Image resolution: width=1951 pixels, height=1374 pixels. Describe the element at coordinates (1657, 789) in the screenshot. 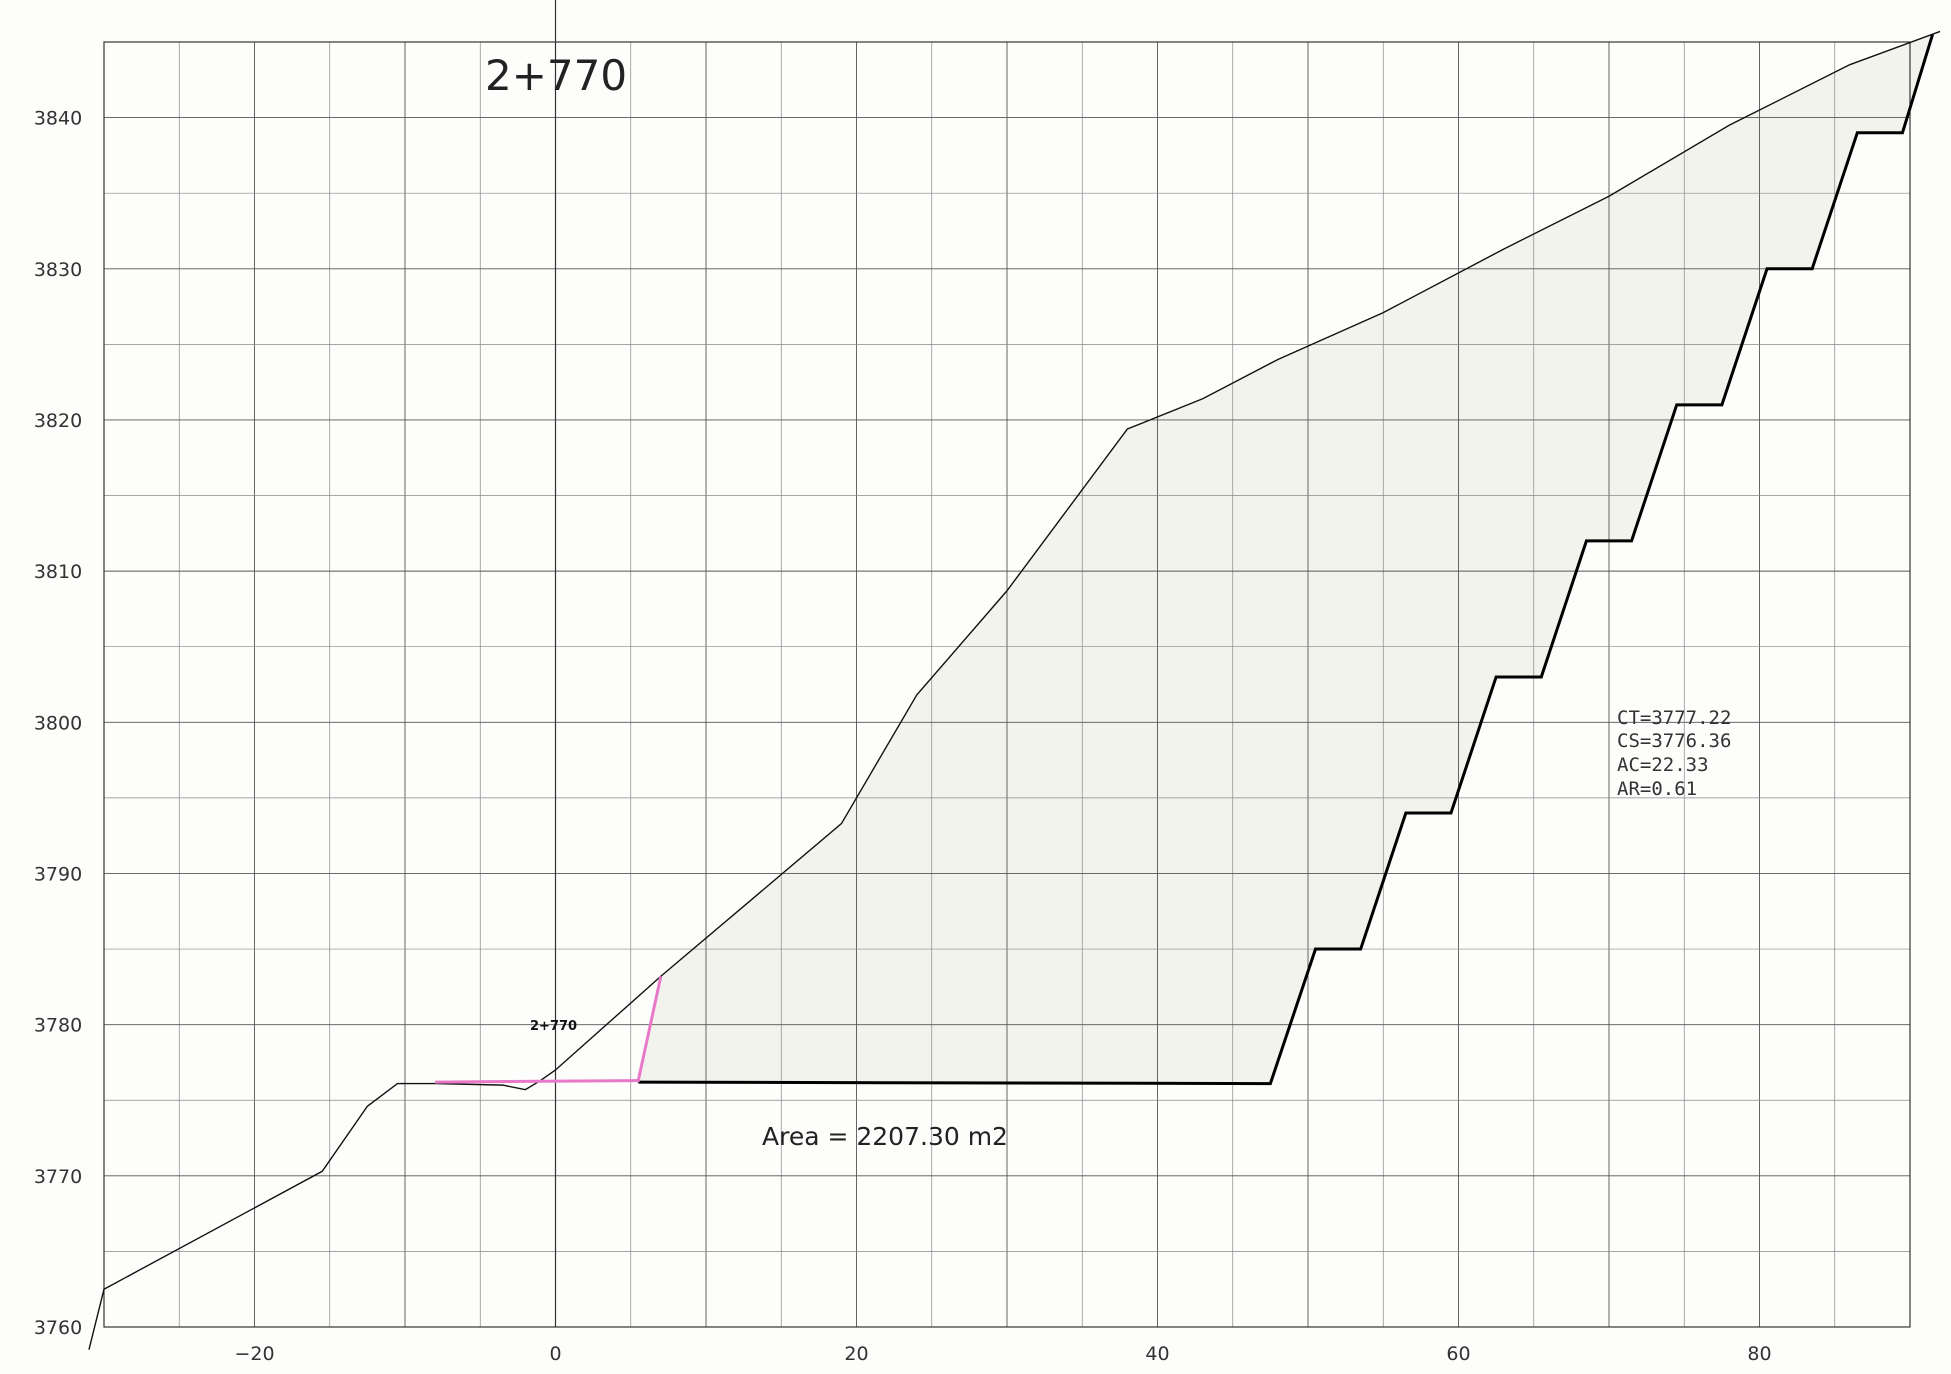

I see `info-ar: AR=0.61` at that location.